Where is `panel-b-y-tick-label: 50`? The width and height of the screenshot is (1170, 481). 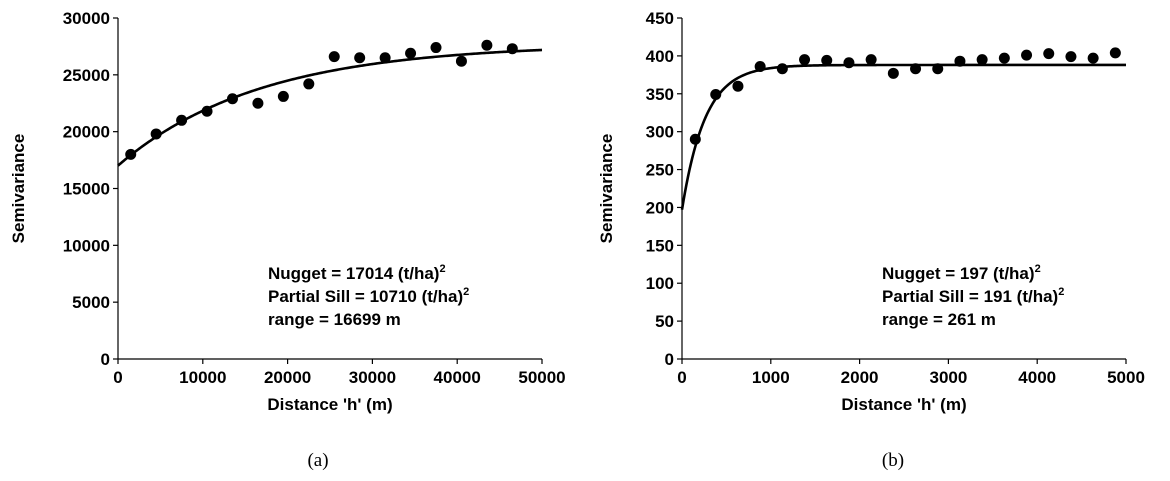
panel-b-y-tick-label: 50 is located at coordinates (664, 321).